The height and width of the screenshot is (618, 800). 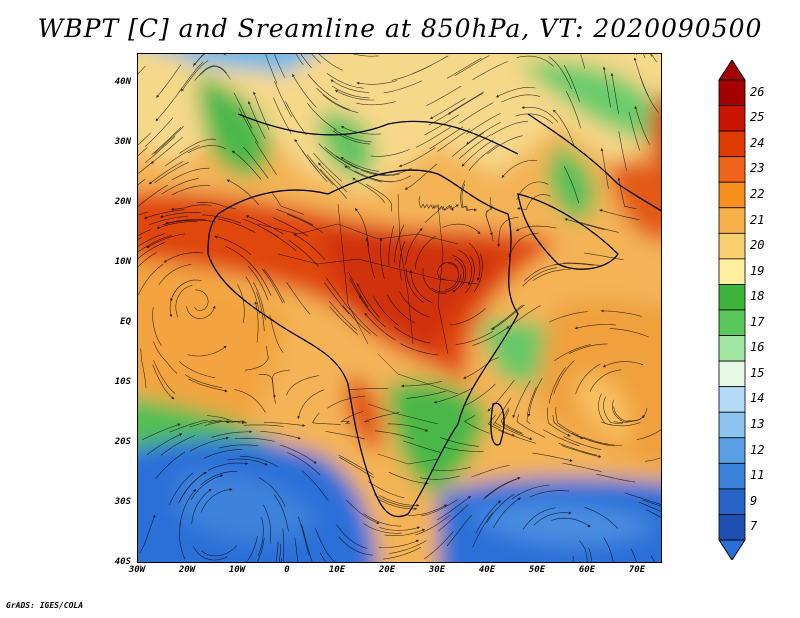 What do you see at coordinates (122, 202) in the screenshot?
I see `lat-label: 20N` at bounding box center [122, 202].